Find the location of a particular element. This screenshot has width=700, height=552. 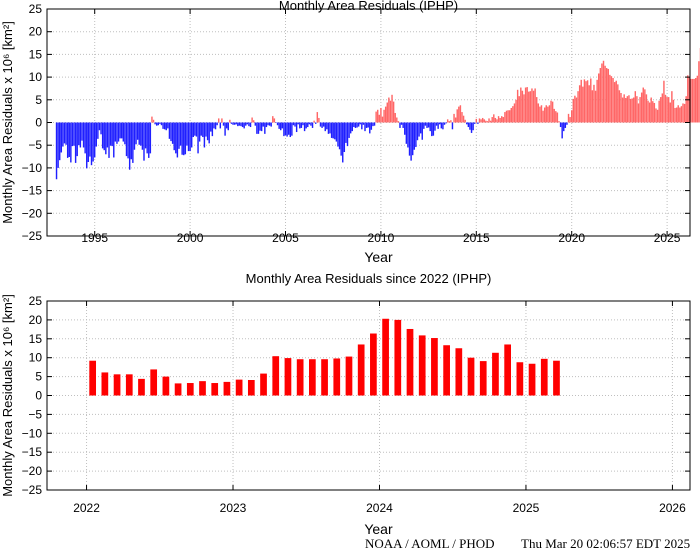

chart1-xtick-label: 2005 is located at coordinates (285, 238).